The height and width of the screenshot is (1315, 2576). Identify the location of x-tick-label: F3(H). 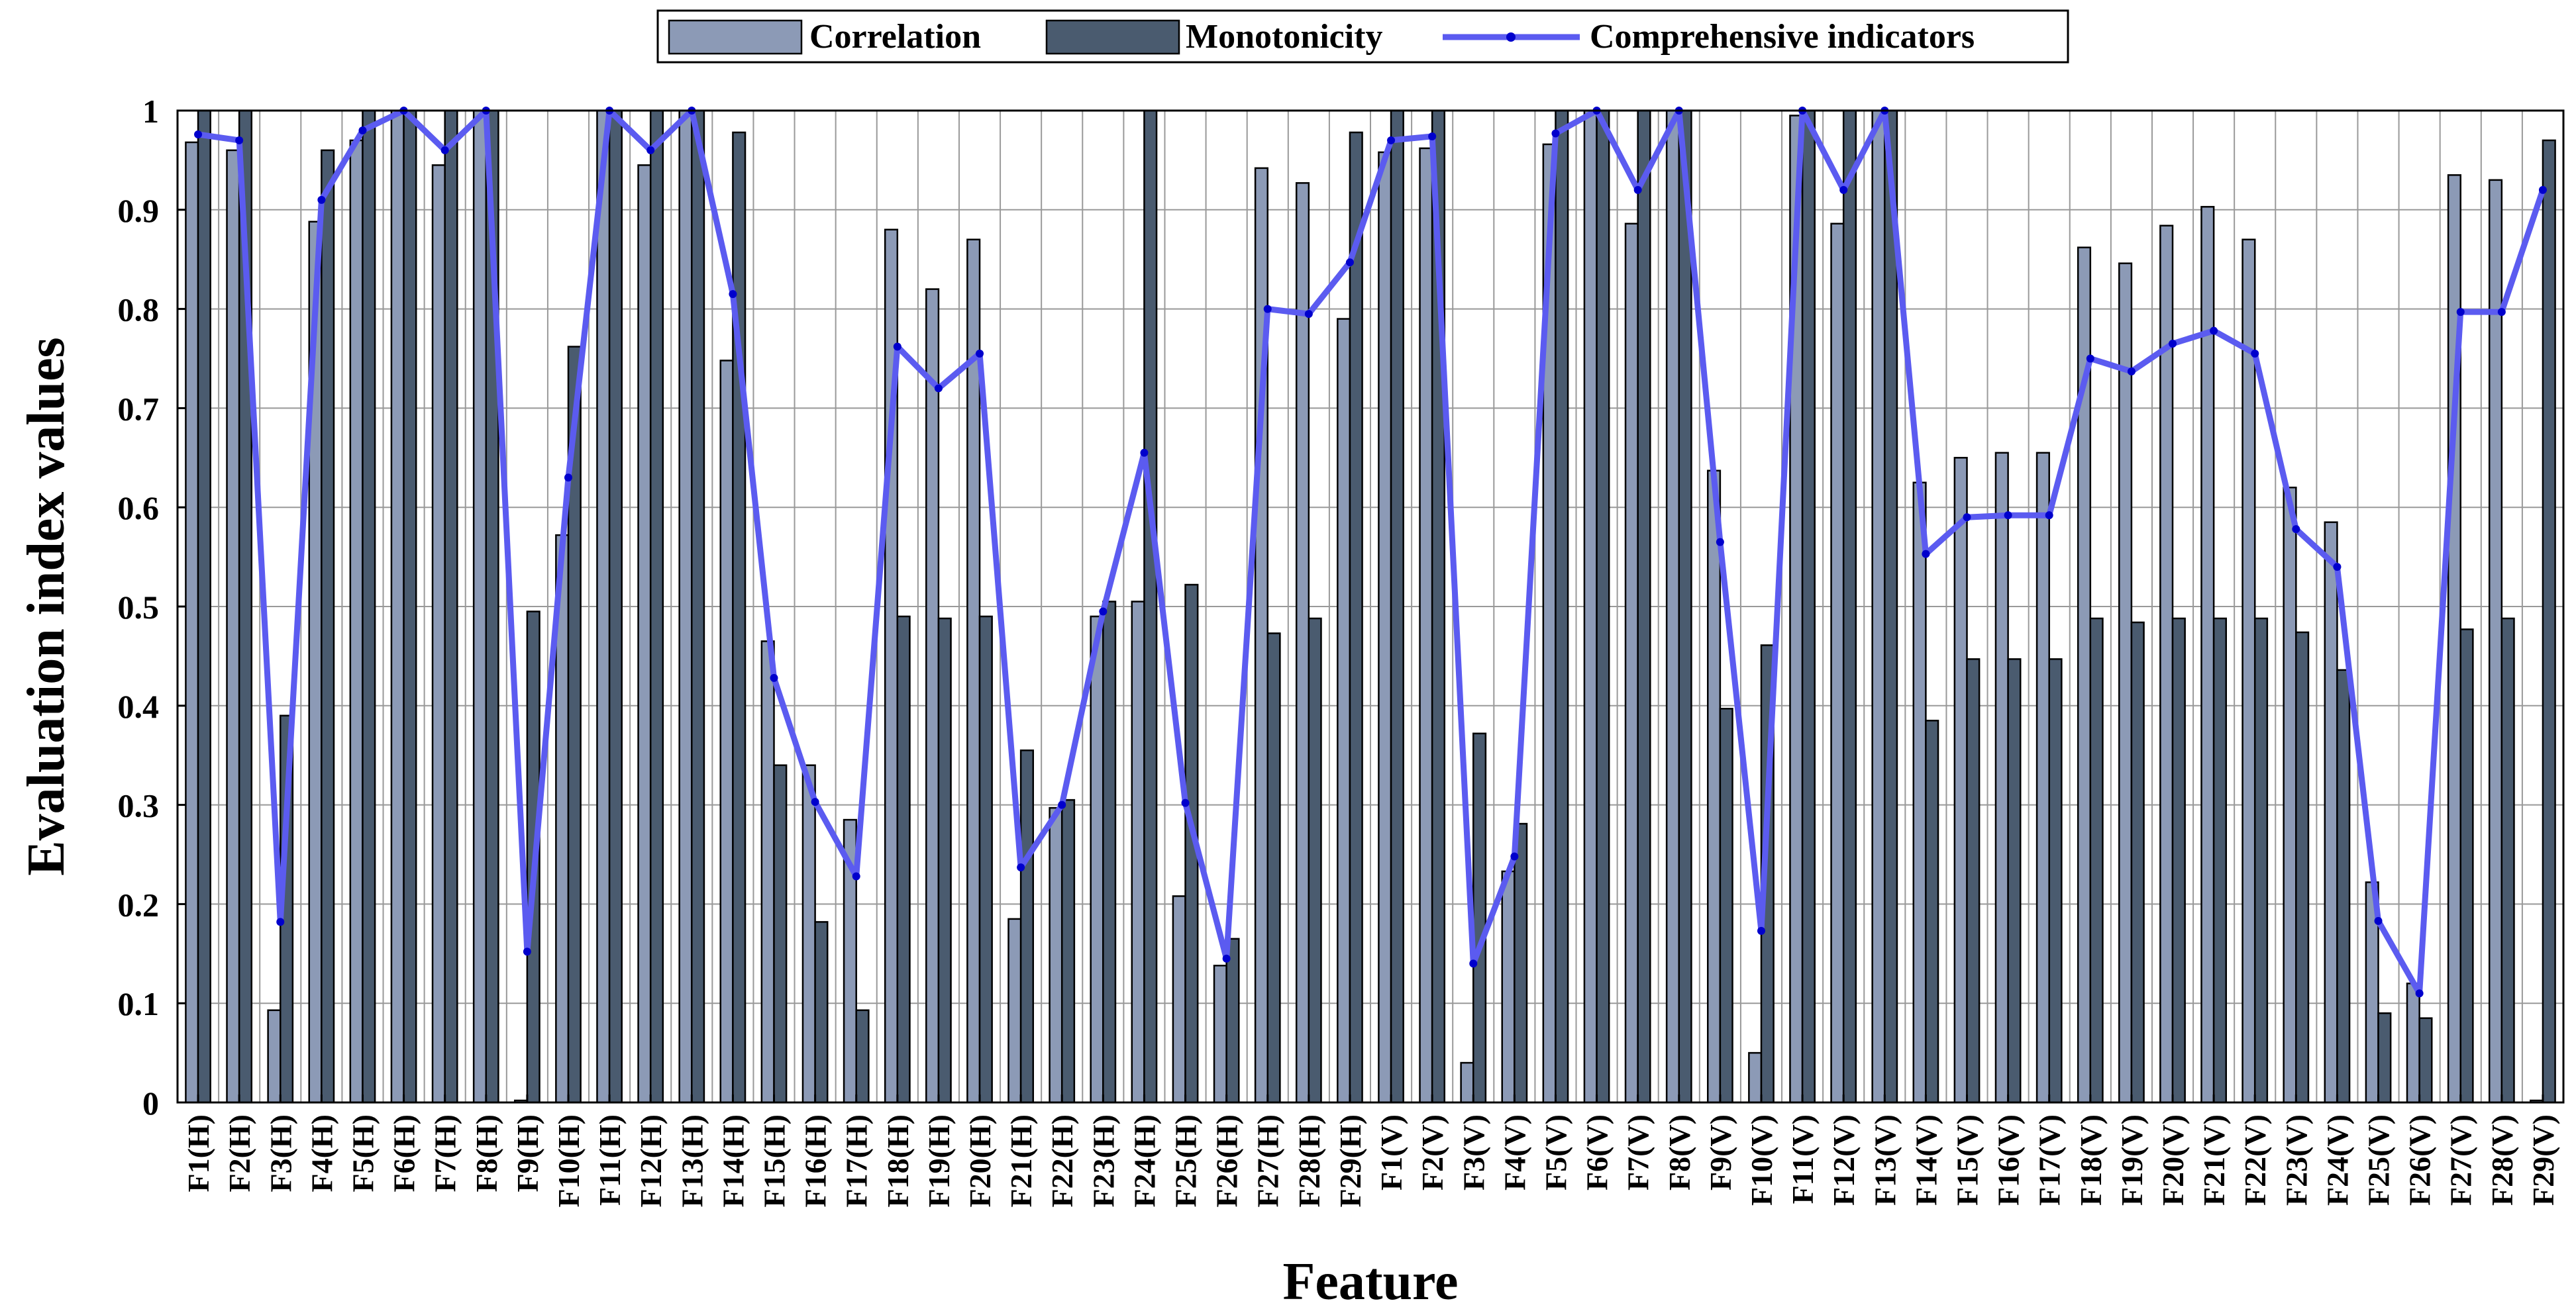
(280, 1153).